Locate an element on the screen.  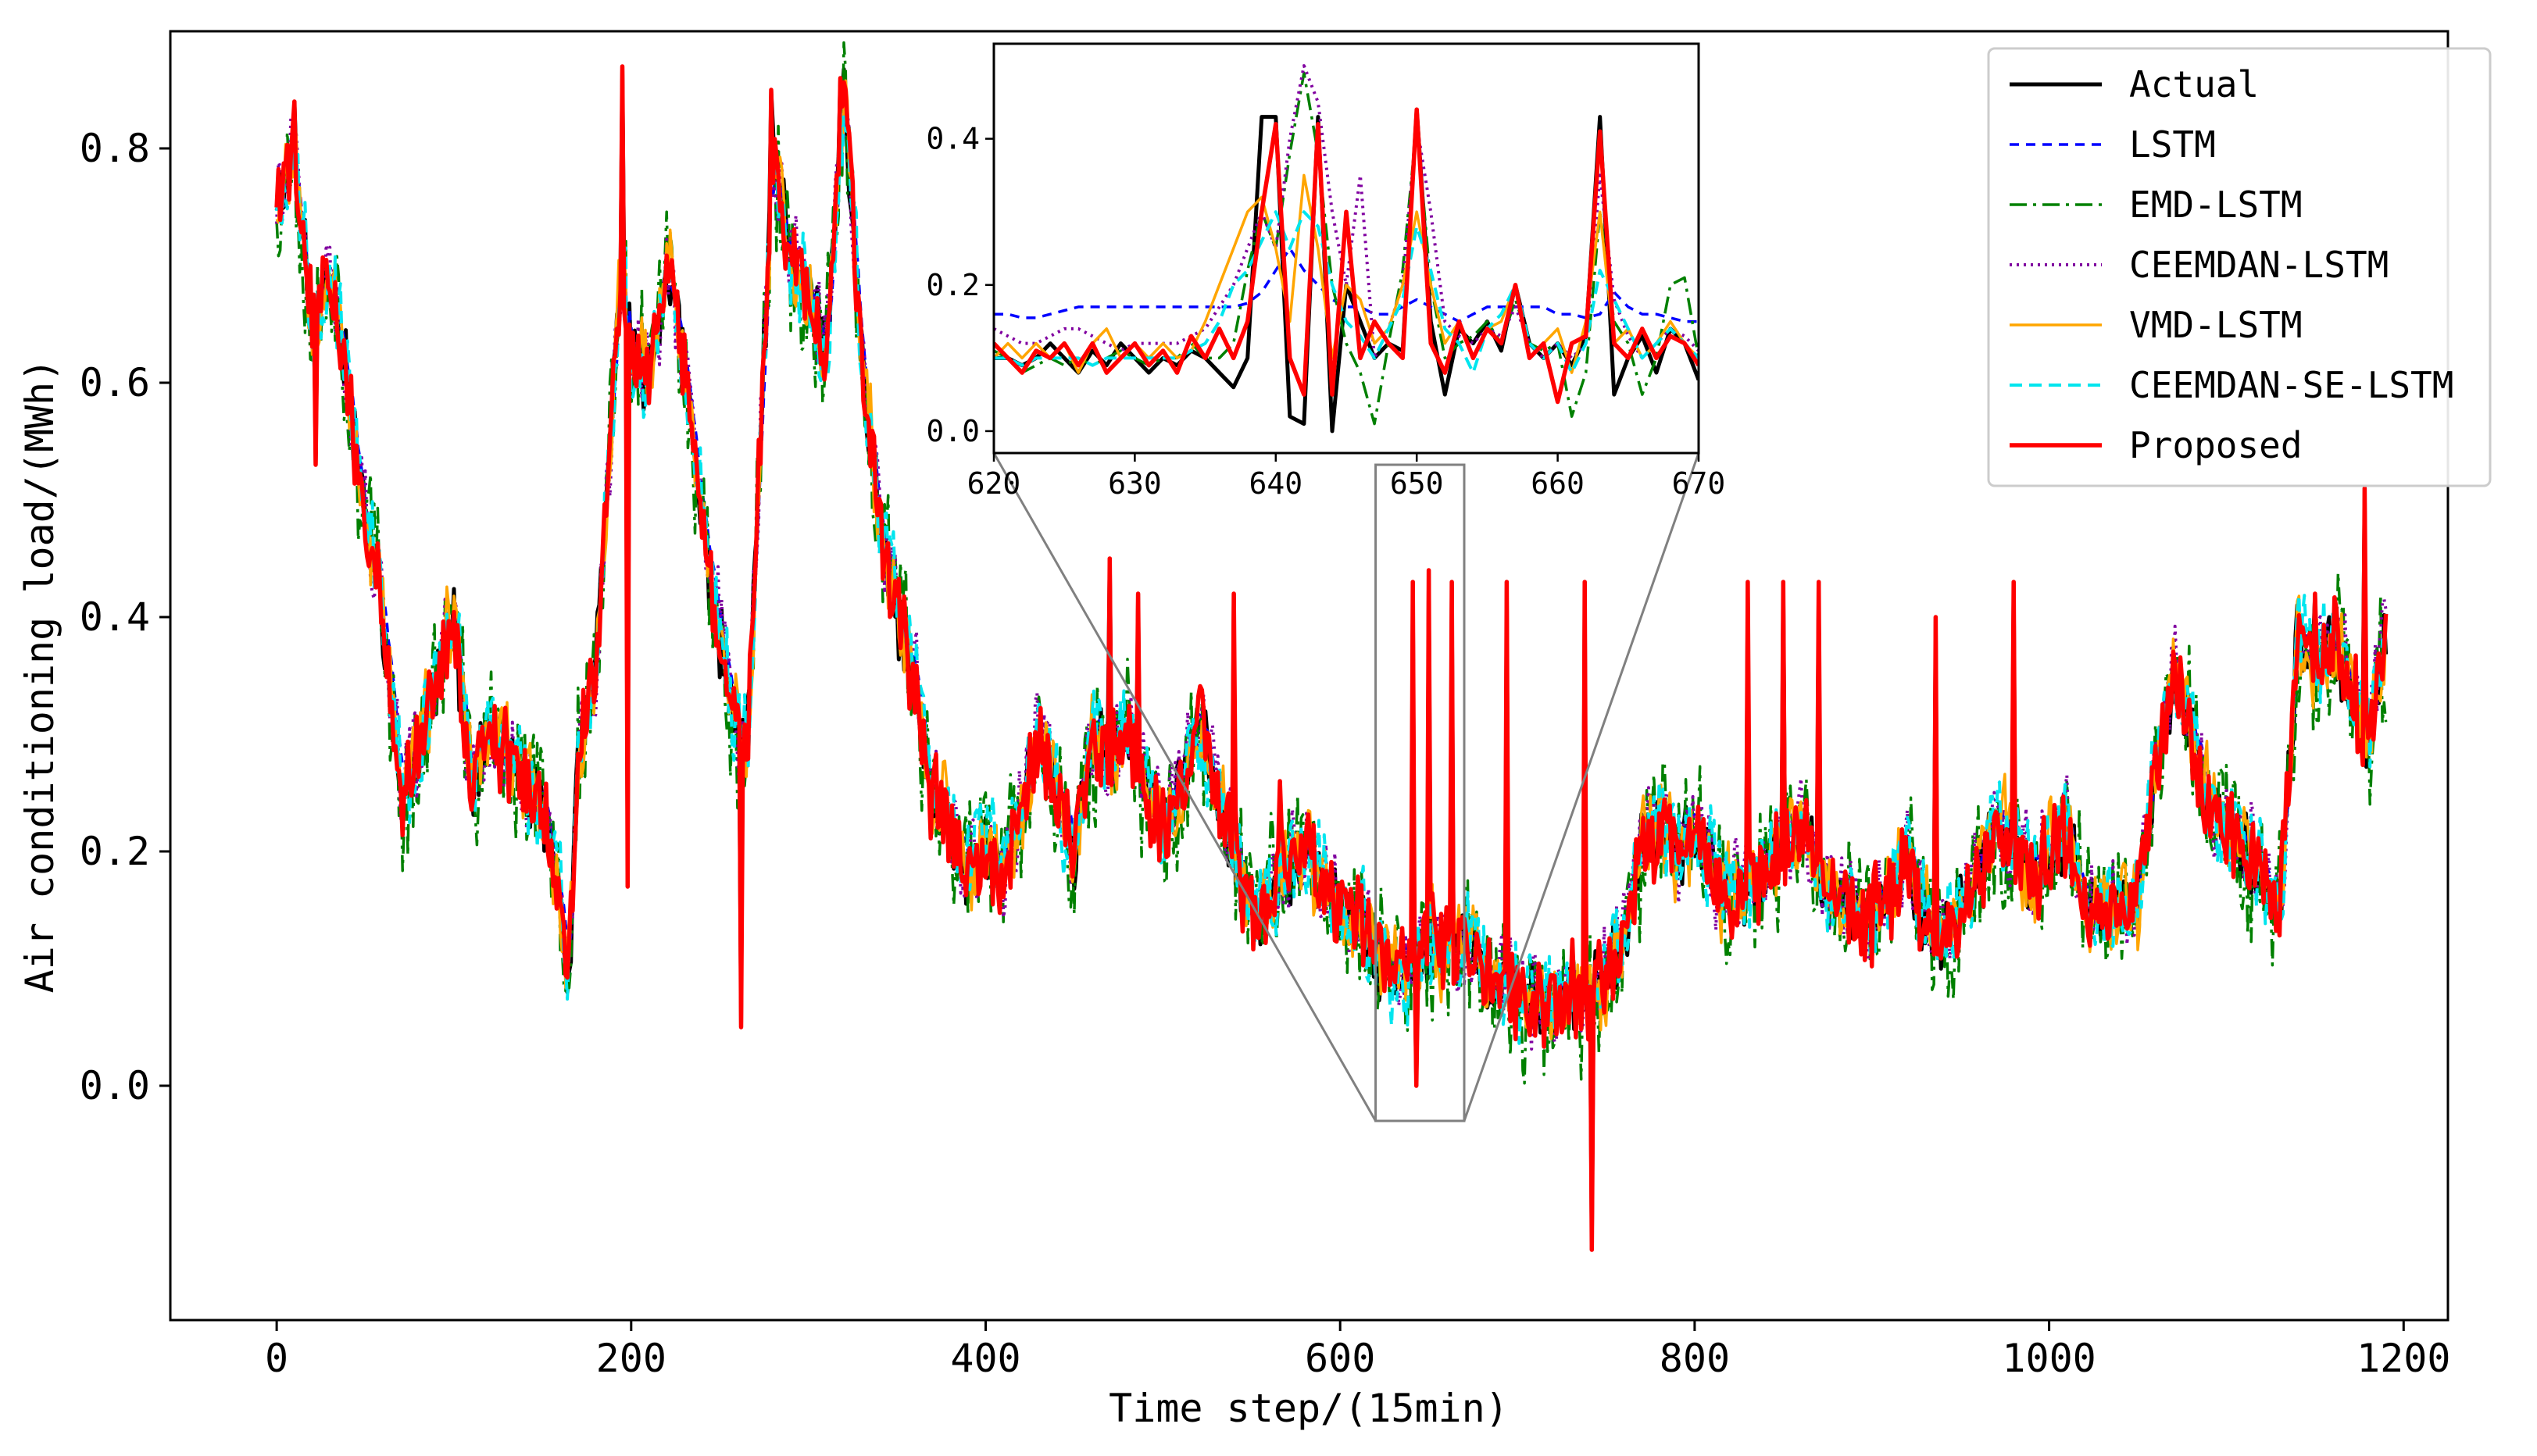
legend-label: Actual is located at coordinates (2194, 84).